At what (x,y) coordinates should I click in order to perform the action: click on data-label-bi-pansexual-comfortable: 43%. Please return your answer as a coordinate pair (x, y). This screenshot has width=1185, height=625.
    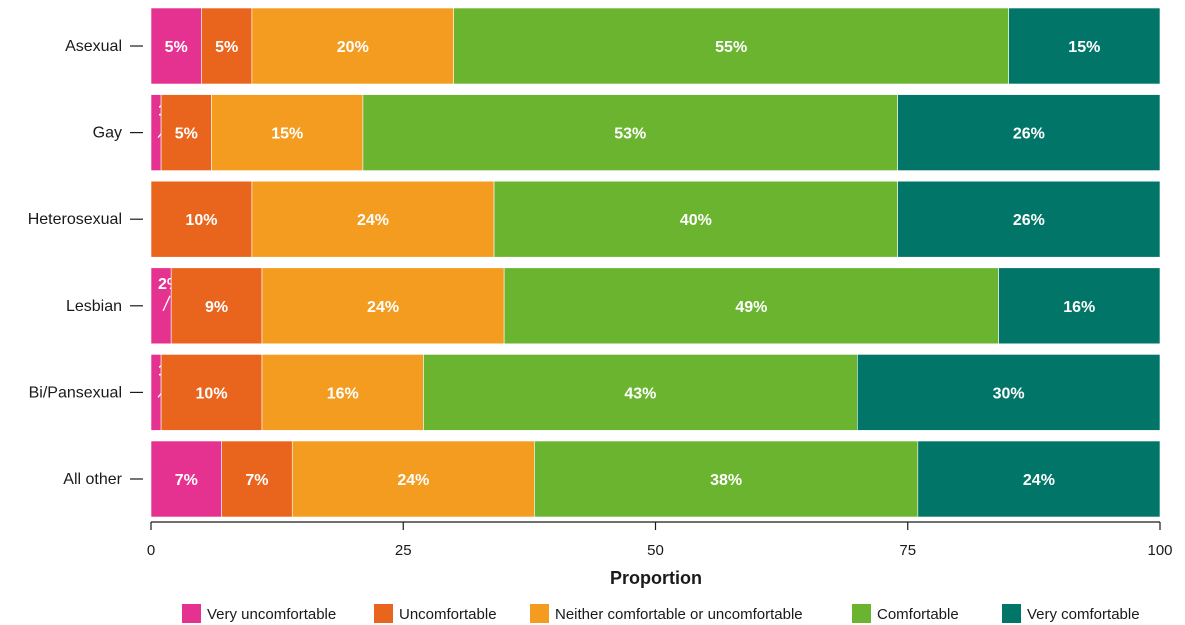
    Looking at the image, I should click on (640, 393).